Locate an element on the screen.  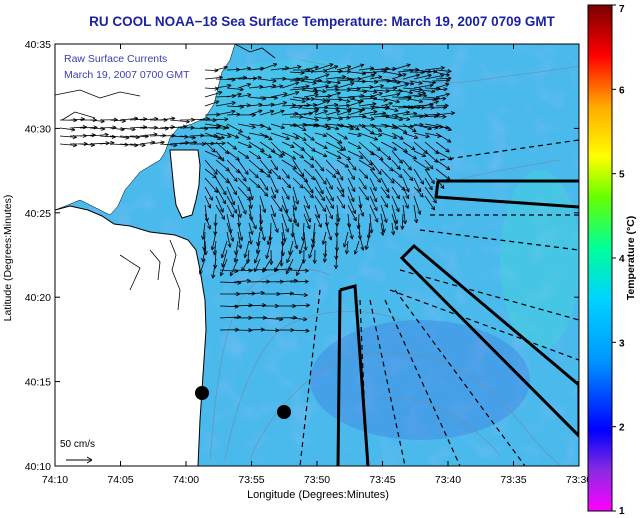
inset-label-line1: Raw Surface Currents is located at coordinates (115, 59).